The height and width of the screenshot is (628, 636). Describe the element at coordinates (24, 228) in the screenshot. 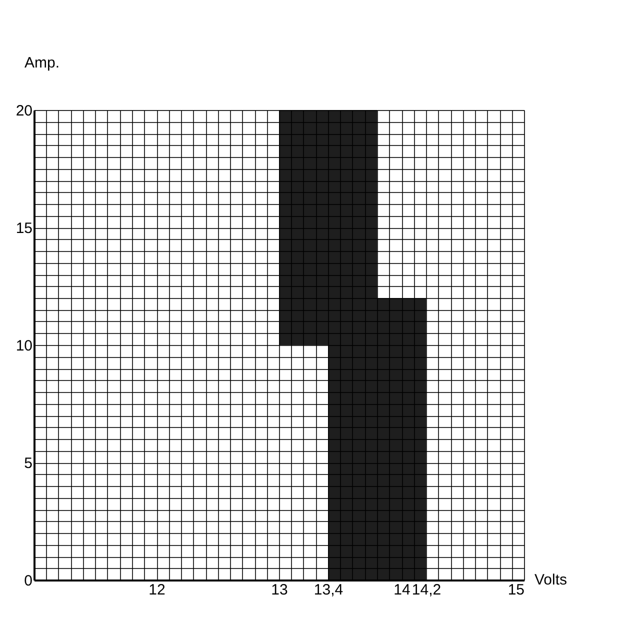

I see `y-tick-label: 15` at that location.